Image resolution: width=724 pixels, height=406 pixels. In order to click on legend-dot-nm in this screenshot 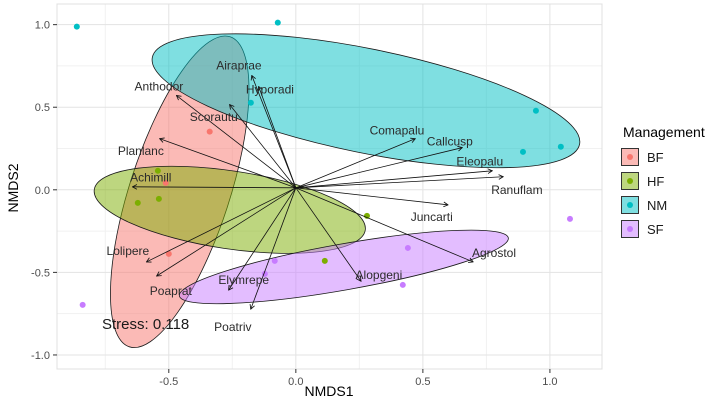, I will do `click(630, 205)`.